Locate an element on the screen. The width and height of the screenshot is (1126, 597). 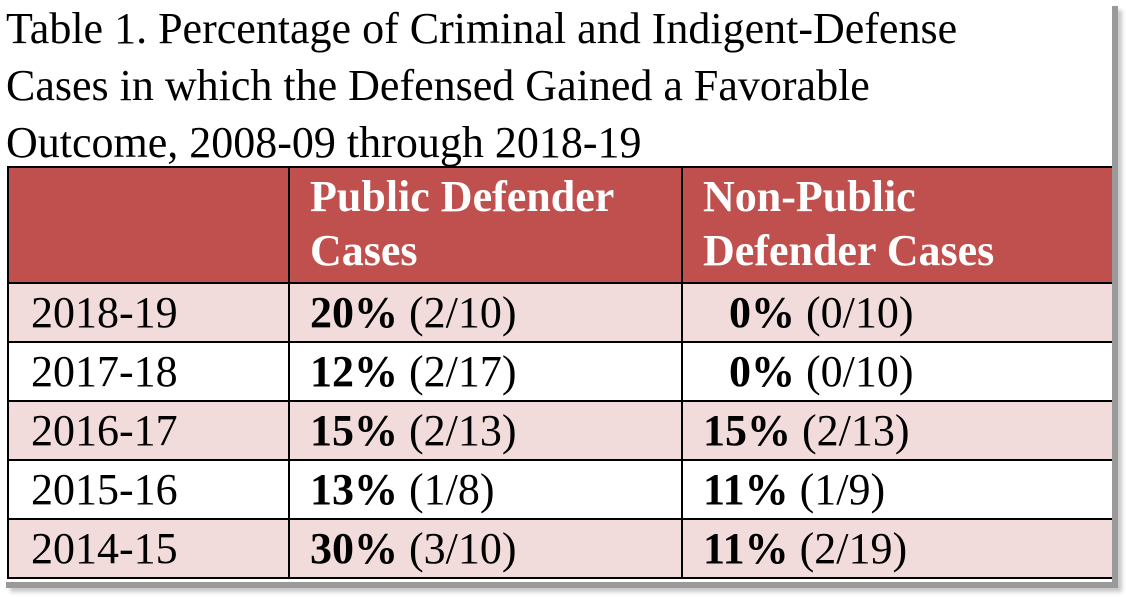
public-defender-cell: 15% (2/13) is located at coordinates (485, 430).